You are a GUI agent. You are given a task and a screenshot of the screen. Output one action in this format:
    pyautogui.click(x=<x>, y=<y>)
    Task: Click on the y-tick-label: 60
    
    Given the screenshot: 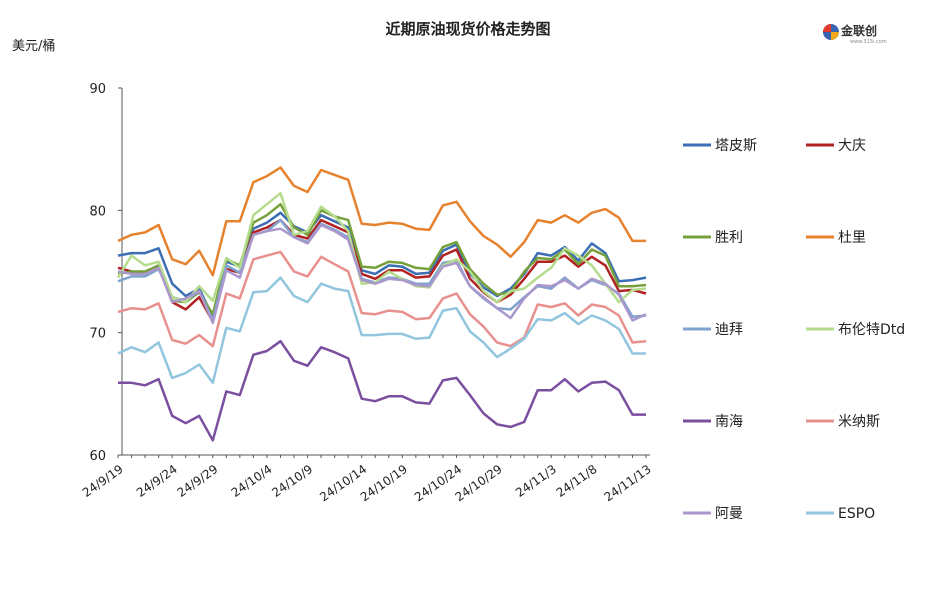 What is the action you would take?
    pyautogui.click(x=97, y=456)
    